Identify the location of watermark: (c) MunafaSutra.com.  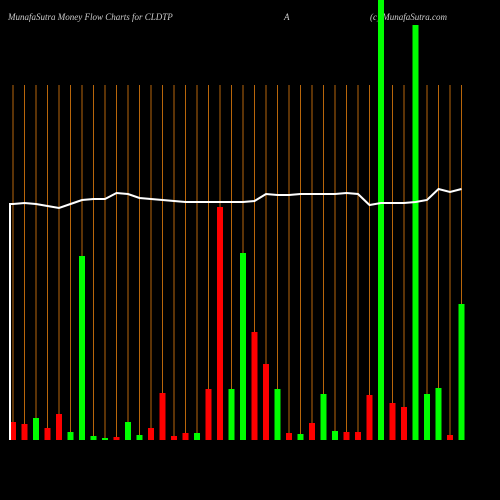
(408, 17).